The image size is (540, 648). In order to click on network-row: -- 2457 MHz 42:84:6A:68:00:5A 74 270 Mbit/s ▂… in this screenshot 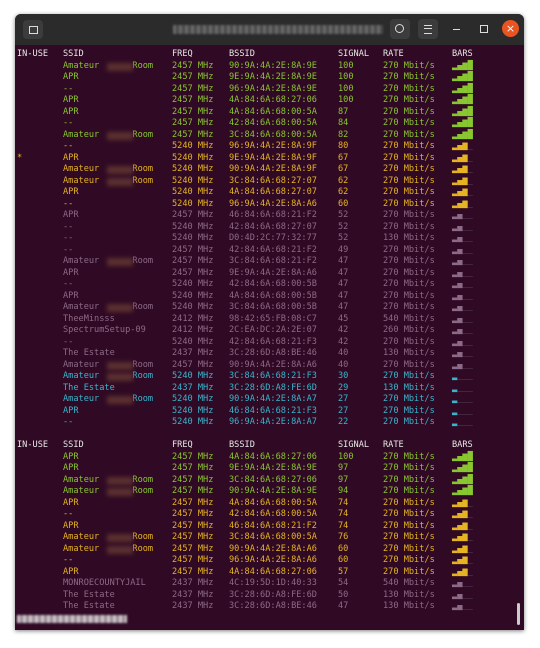, I will do `click(269, 515)`.